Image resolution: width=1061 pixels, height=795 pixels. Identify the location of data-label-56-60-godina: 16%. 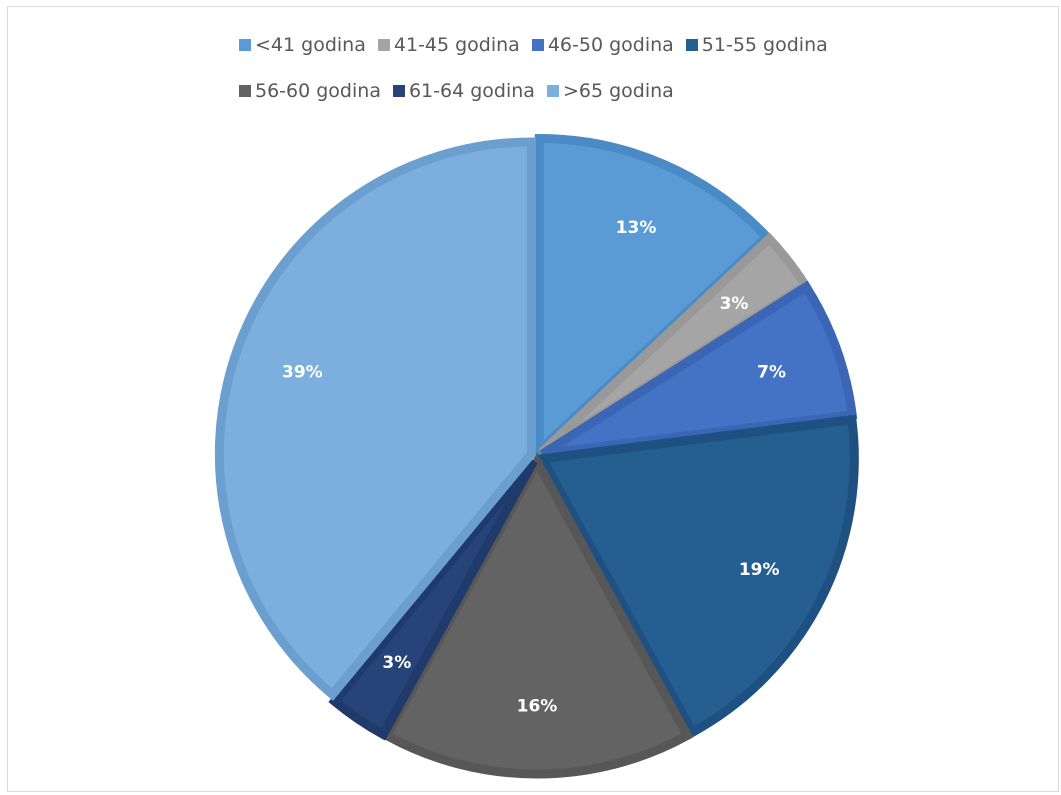
(537, 706).